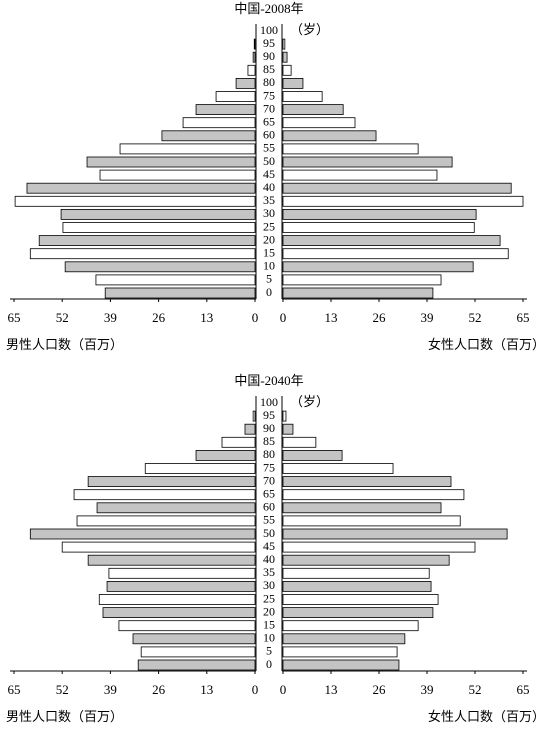 The height and width of the screenshot is (729, 551). Describe the element at coordinates (269, 559) in the screenshot. I see `age-label: 40` at that location.